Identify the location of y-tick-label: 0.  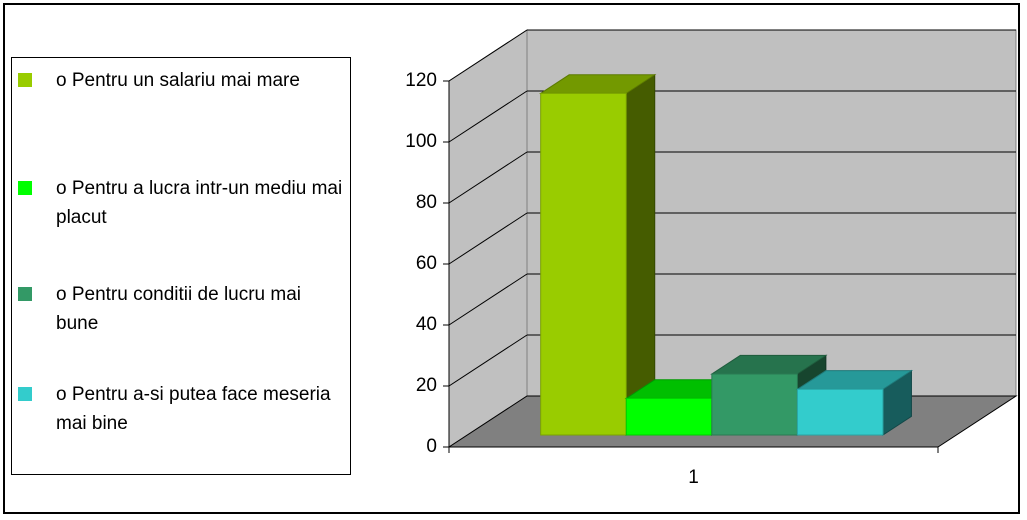
(431, 446).